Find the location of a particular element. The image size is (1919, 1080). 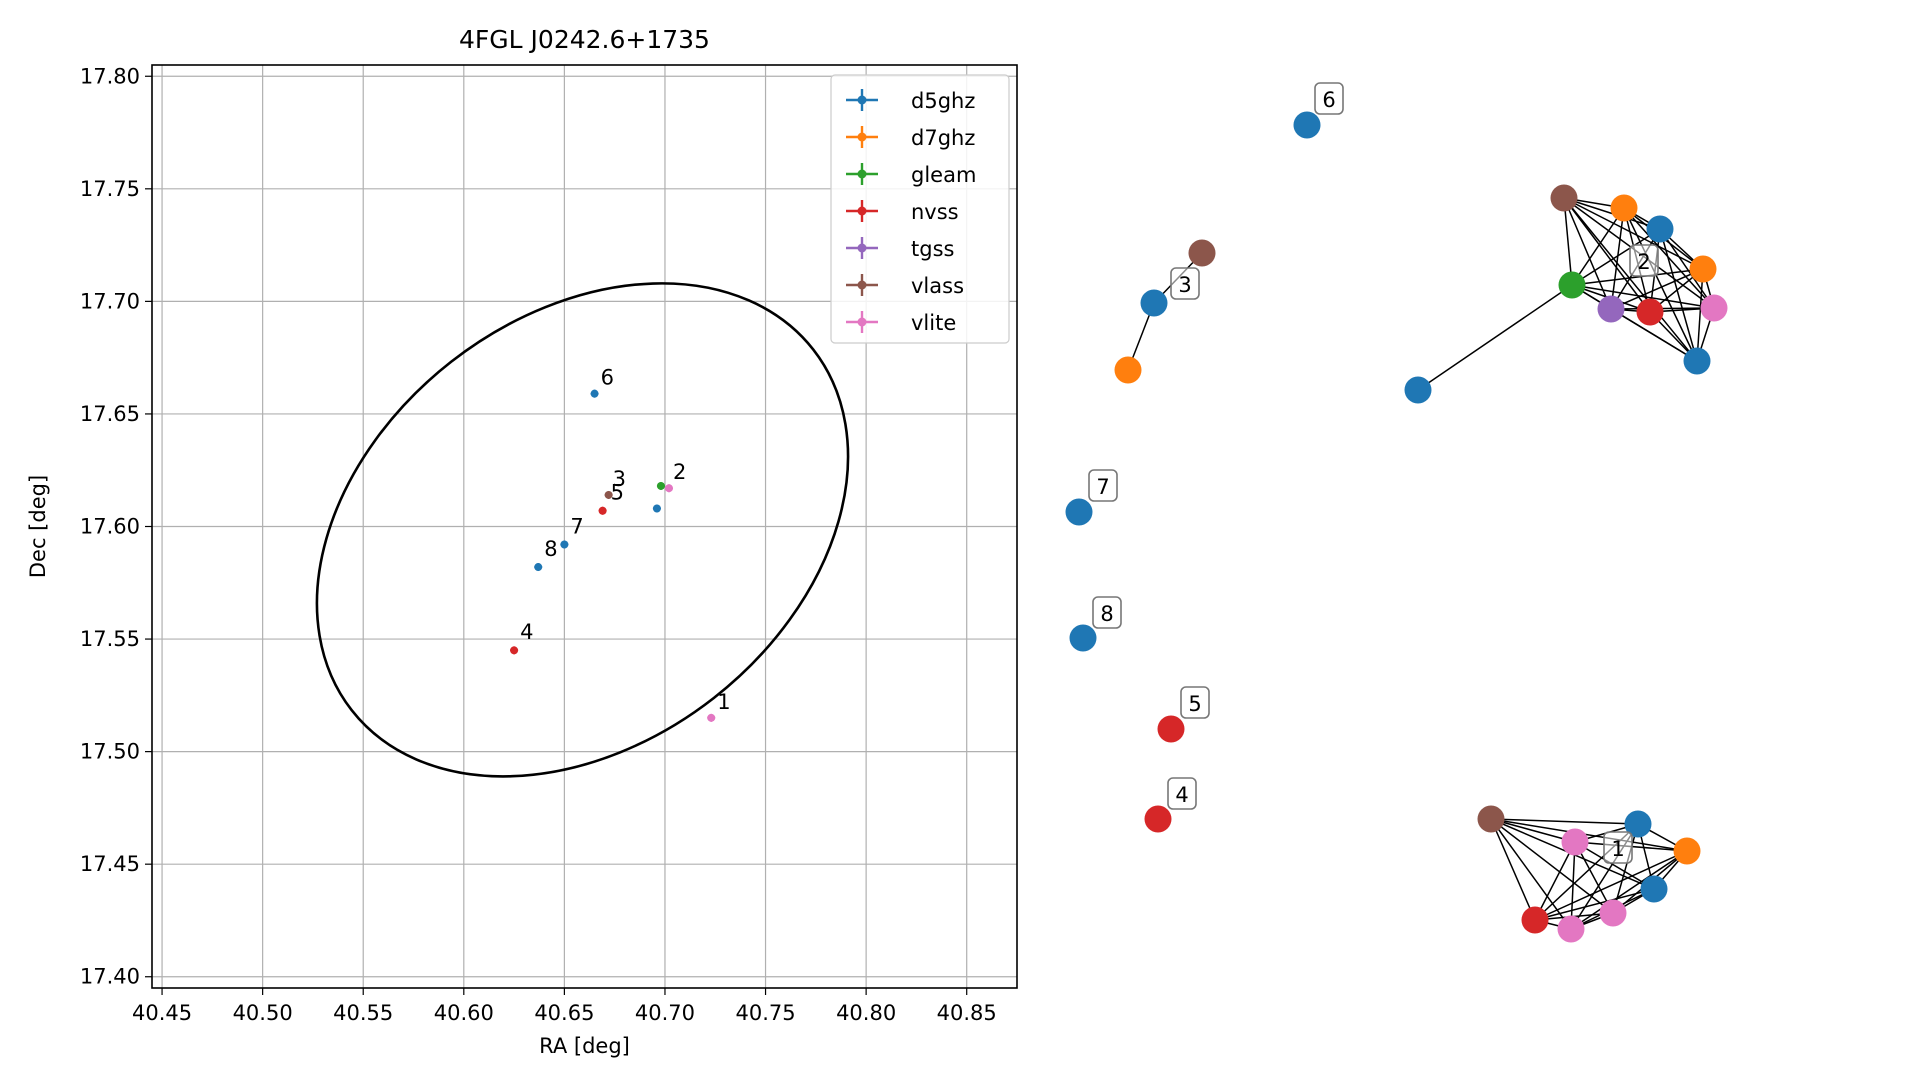

error-ellipse is located at coordinates (582, 530).